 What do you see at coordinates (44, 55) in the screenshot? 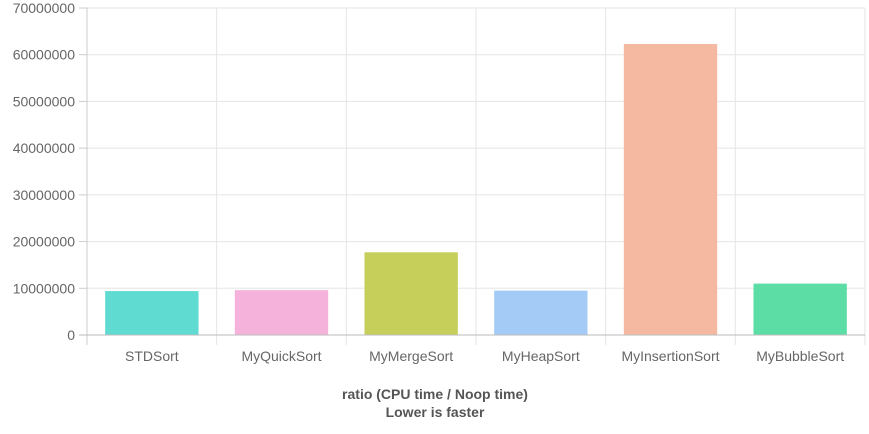
I see `y-tick-label: 60000000` at bounding box center [44, 55].